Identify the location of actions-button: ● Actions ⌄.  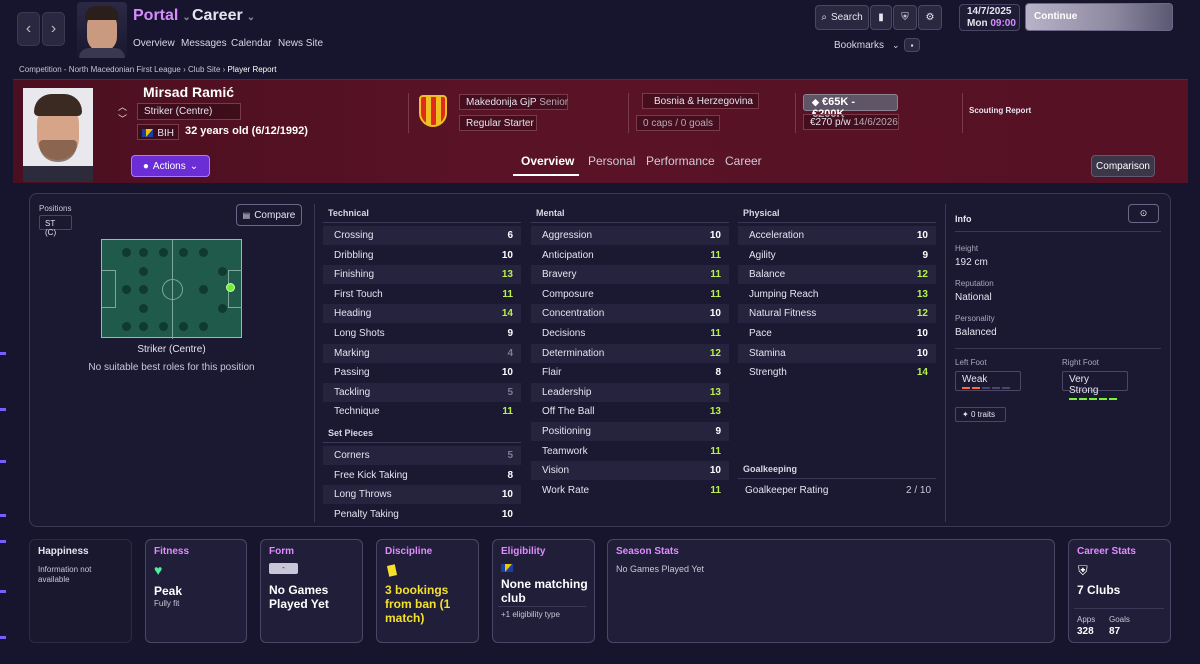
(170, 166).